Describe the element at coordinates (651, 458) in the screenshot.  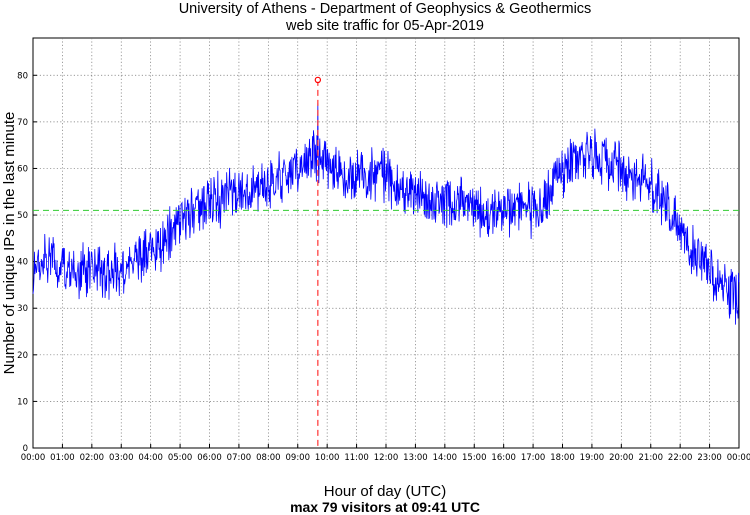
I see `x-tick-label: 21:00` at that location.